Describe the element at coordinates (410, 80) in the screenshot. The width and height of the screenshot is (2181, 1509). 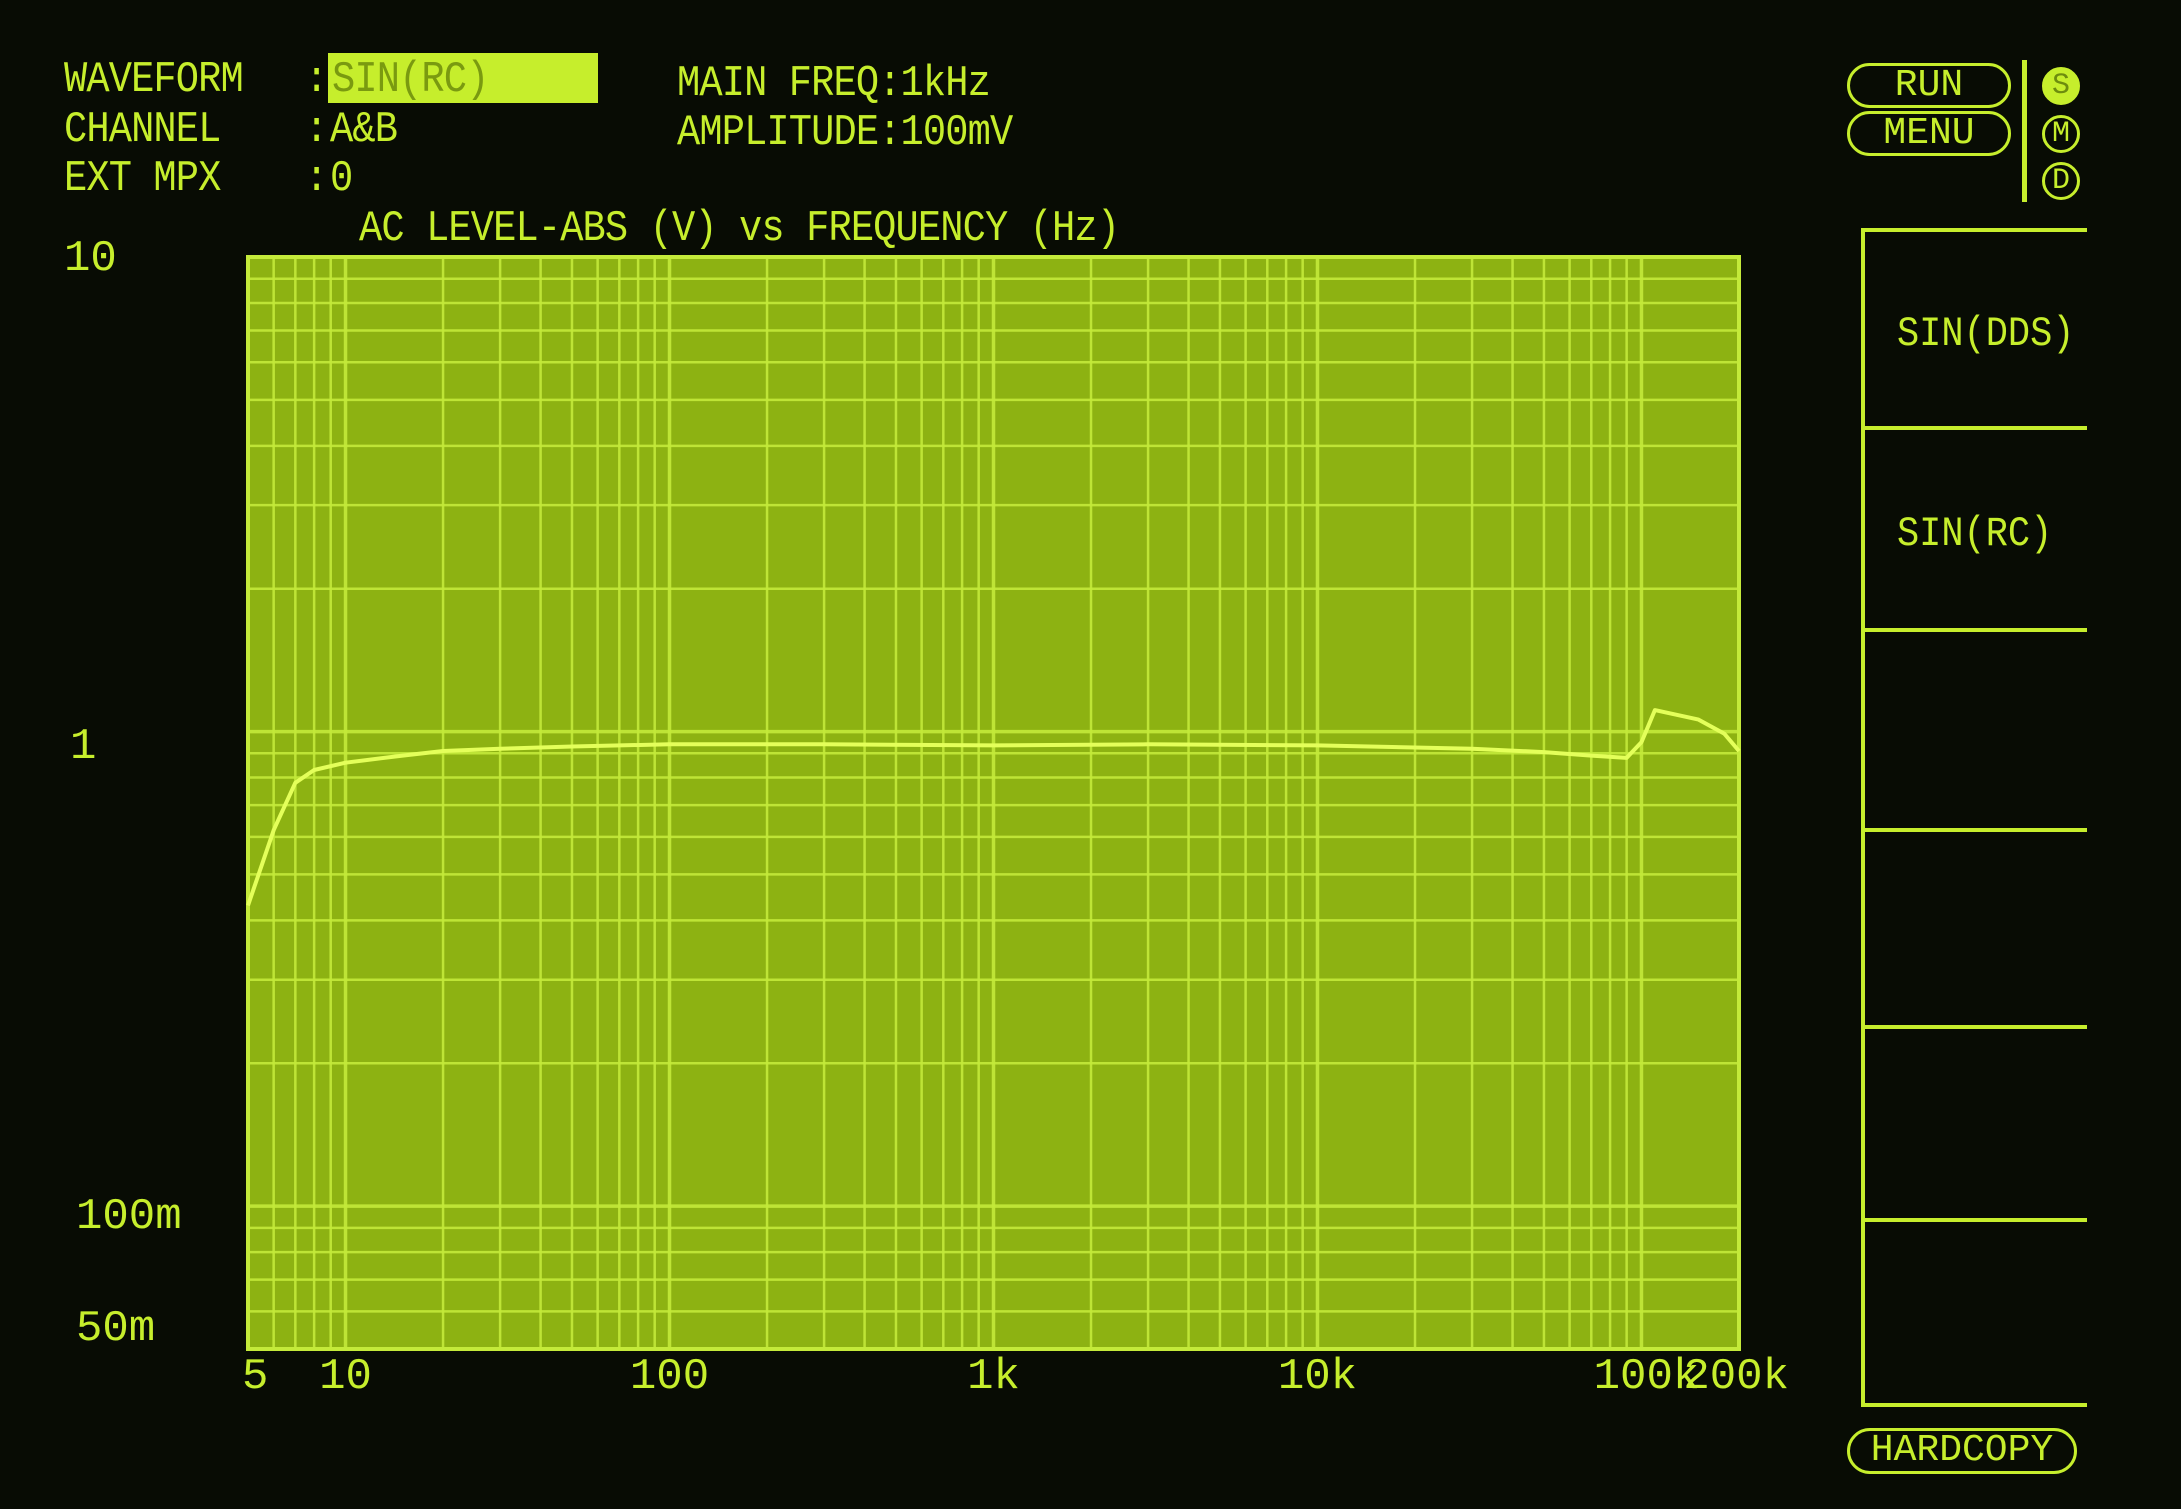
I see `waveform-value: SIN(RC)` at that location.